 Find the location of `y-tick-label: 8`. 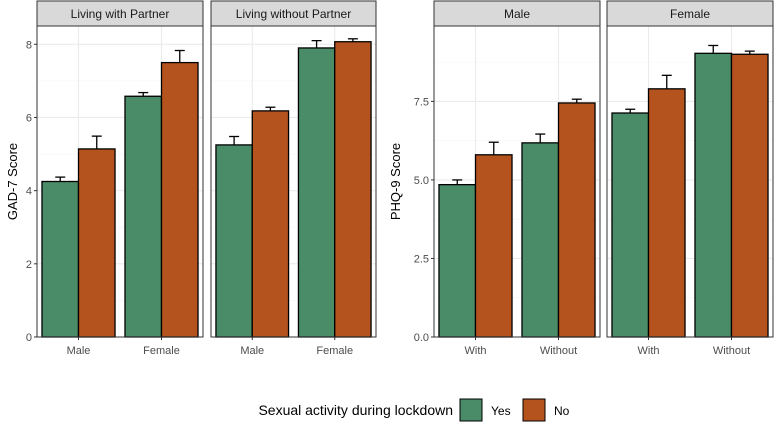

y-tick-label: 8 is located at coordinates (29, 45).